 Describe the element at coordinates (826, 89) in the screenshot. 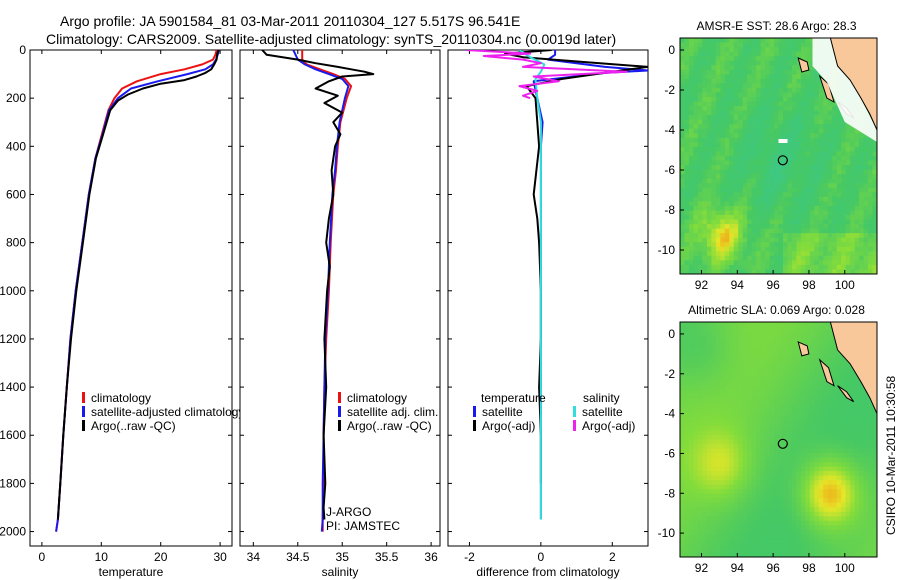

I see `sst-map-land-island` at that location.